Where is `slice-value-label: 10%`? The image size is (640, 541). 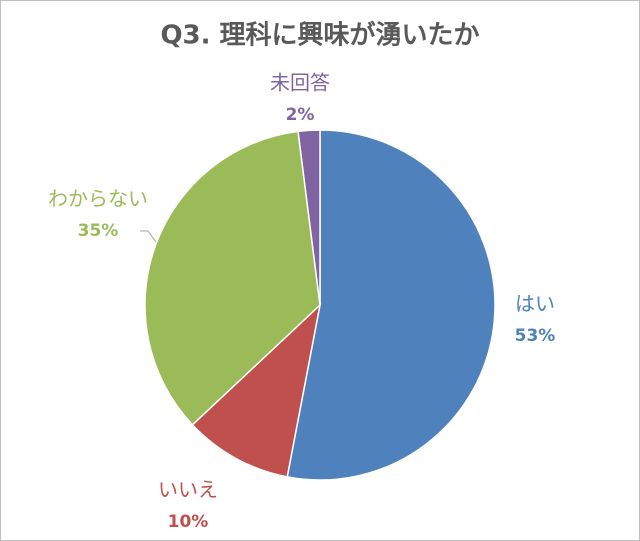 slice-value-label: 10% is located at coordinates (188, 522).